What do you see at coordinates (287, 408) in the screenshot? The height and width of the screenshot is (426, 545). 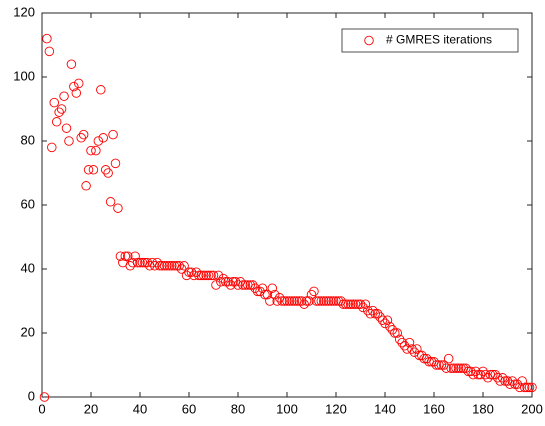 I see `x-tick-label: 100` at bounding box center [287, 408].